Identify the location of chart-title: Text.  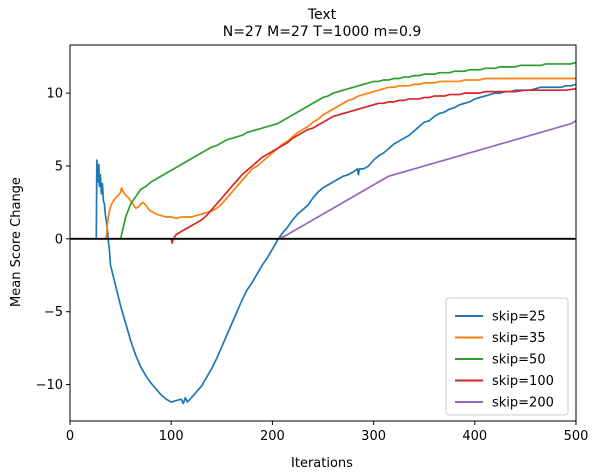
(322, 15).